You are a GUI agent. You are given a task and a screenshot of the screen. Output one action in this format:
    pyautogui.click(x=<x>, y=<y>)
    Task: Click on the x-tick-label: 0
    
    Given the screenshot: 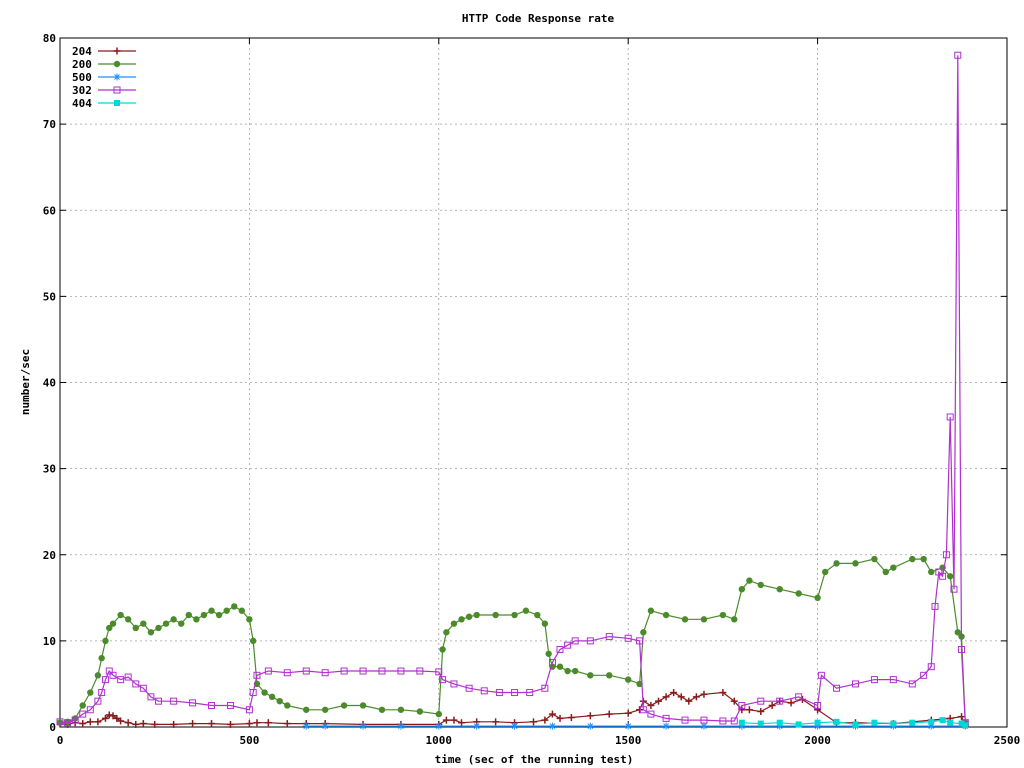 What is the action you would take?
    pyautogui.click(x=60, y=740)
    